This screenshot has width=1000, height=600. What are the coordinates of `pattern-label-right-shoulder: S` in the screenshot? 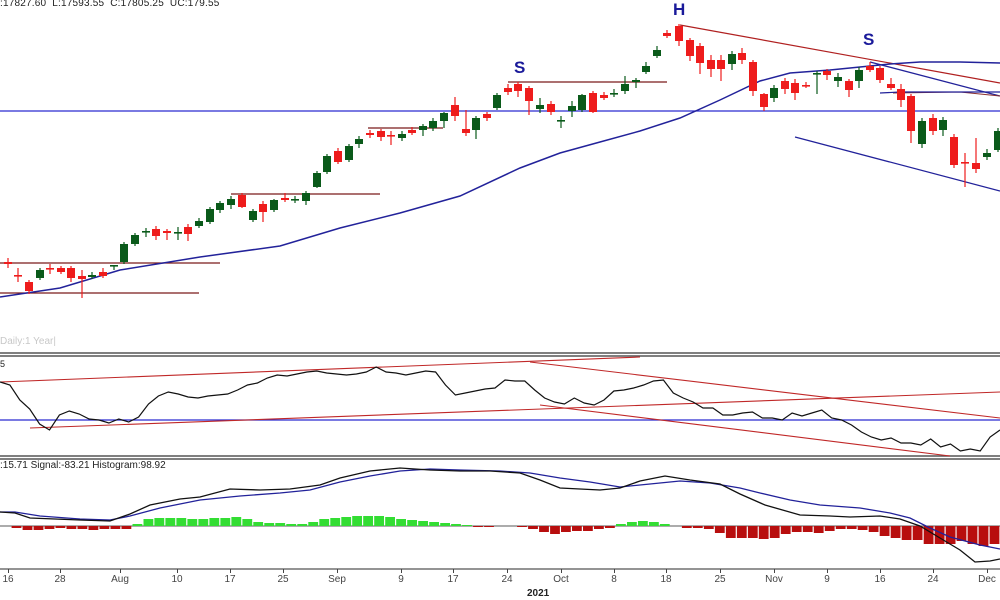 It's located at (869, 39).